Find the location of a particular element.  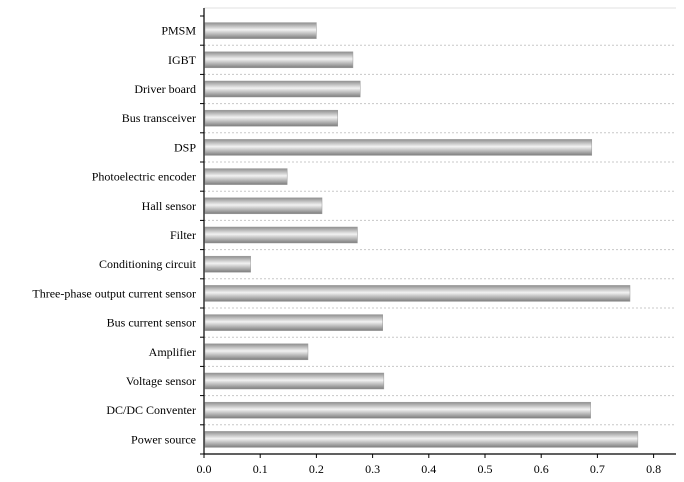

category-label: PMSM is located at coordinates (178, 31).